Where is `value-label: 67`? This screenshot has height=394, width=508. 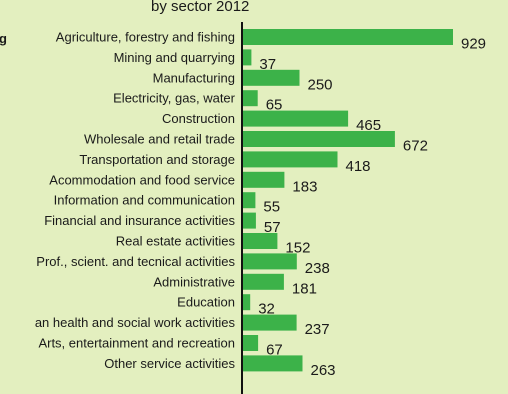
value-label: 67 is located at coordinates (274, 350).